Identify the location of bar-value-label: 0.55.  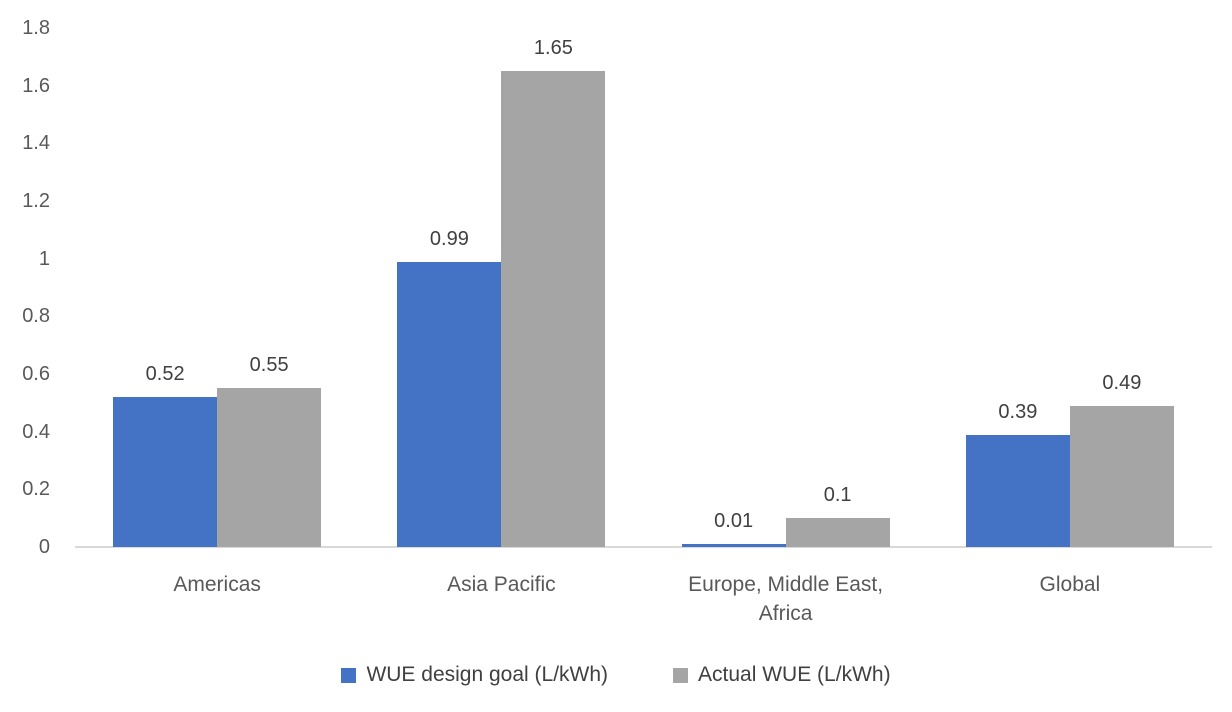
(269, 365).